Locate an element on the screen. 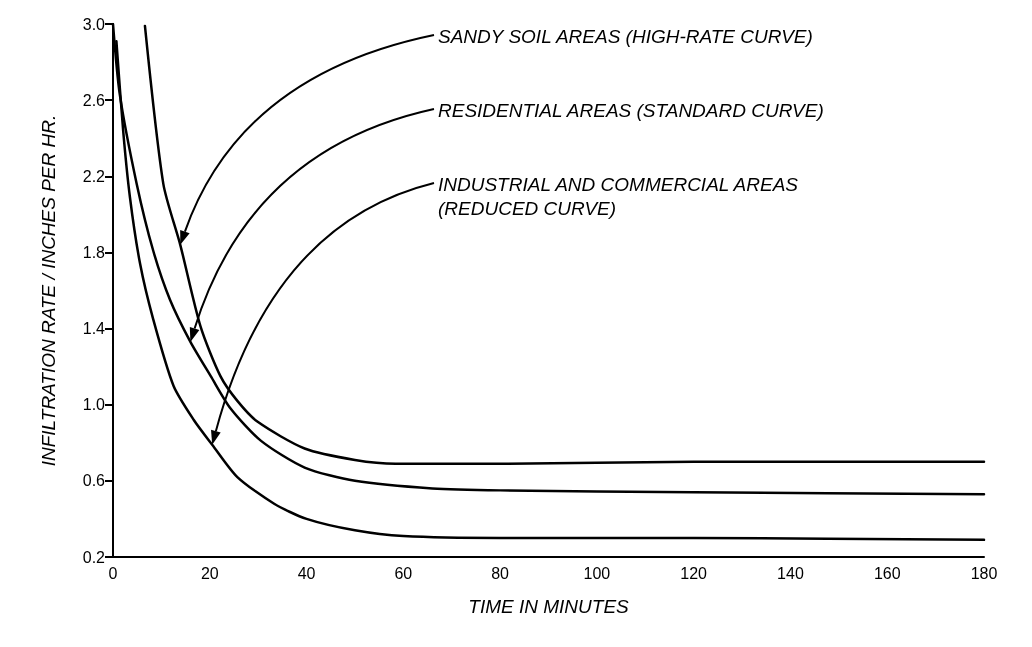  y-axis-title: INFILTRATION RATE / INCHES PER HR. is located at coordinates (48, 290).